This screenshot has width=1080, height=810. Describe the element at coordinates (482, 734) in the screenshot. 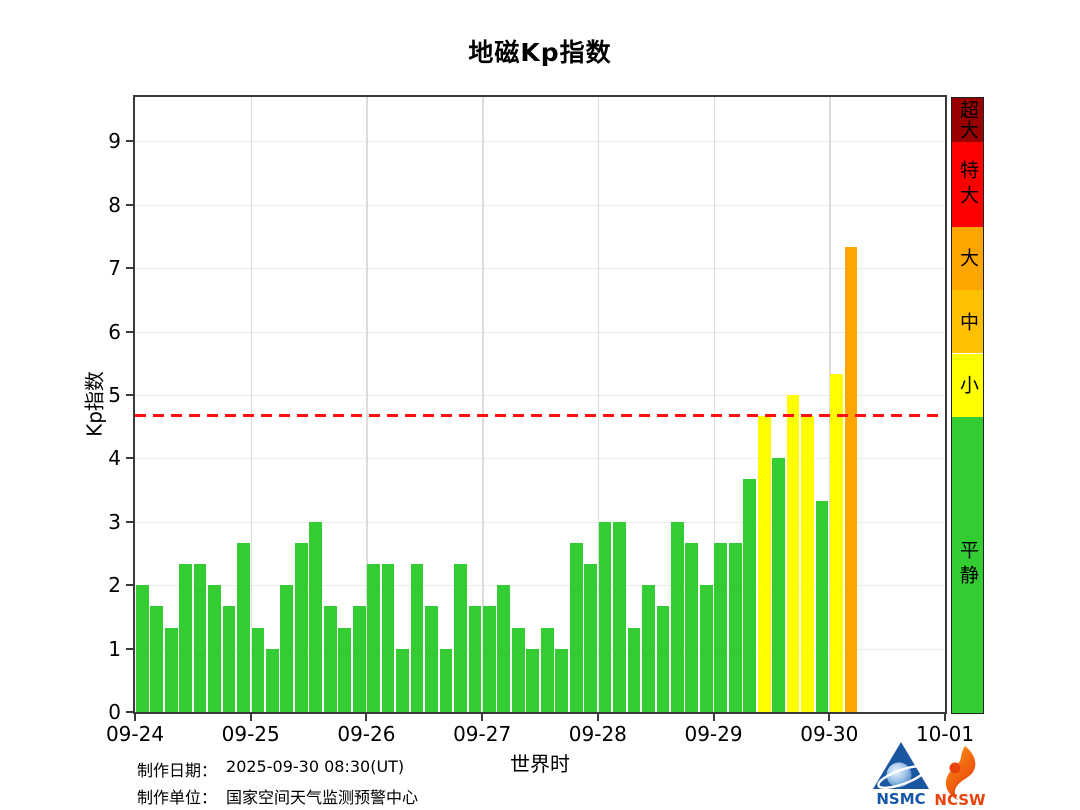

I see `x-tick-label: 09-27` at that location.